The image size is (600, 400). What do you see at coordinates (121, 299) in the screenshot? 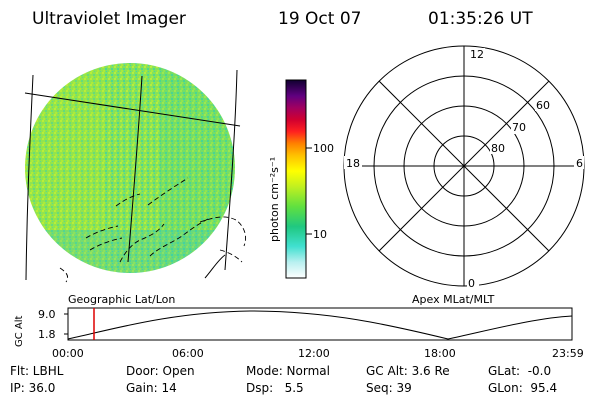
I see `geographic-caption: Geographic Lat/Lon` at bounding box center [121, 299].